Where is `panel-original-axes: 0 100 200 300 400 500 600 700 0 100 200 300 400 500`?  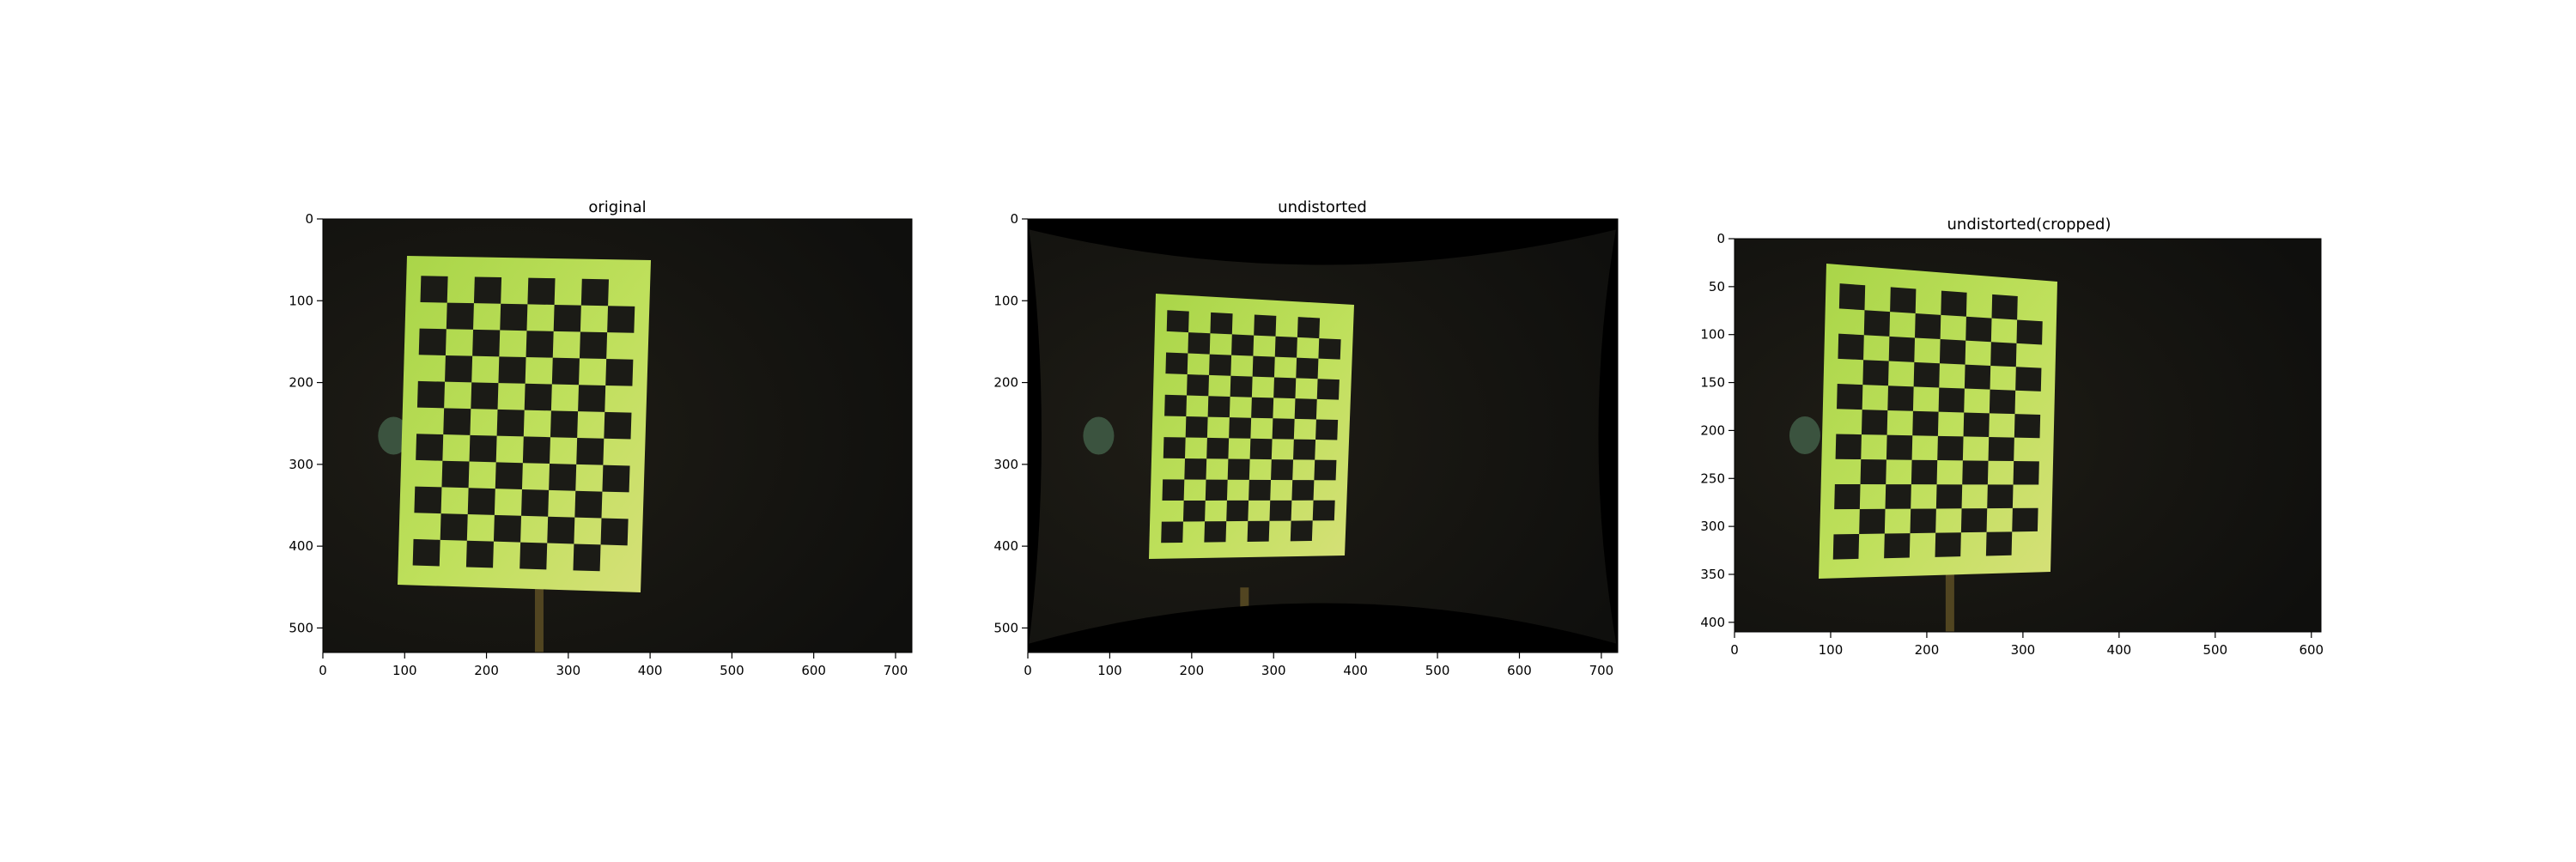 panel-original-axes: 0 100 200 300 400 500 600 700 0 100 200 300 400 500 is located at coordinates (601, 444).